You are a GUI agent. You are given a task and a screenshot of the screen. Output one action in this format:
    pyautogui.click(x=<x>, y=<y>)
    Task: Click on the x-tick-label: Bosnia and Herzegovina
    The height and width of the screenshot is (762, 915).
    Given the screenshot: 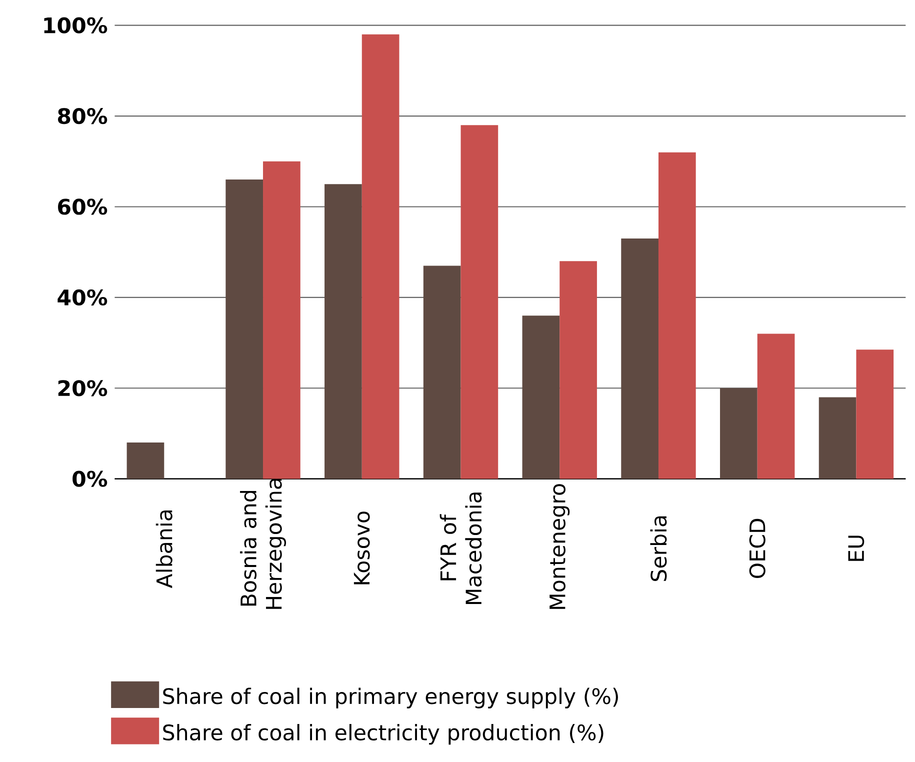 What is the action you would take?
    pyautogui.click(x=263, y=544)
    